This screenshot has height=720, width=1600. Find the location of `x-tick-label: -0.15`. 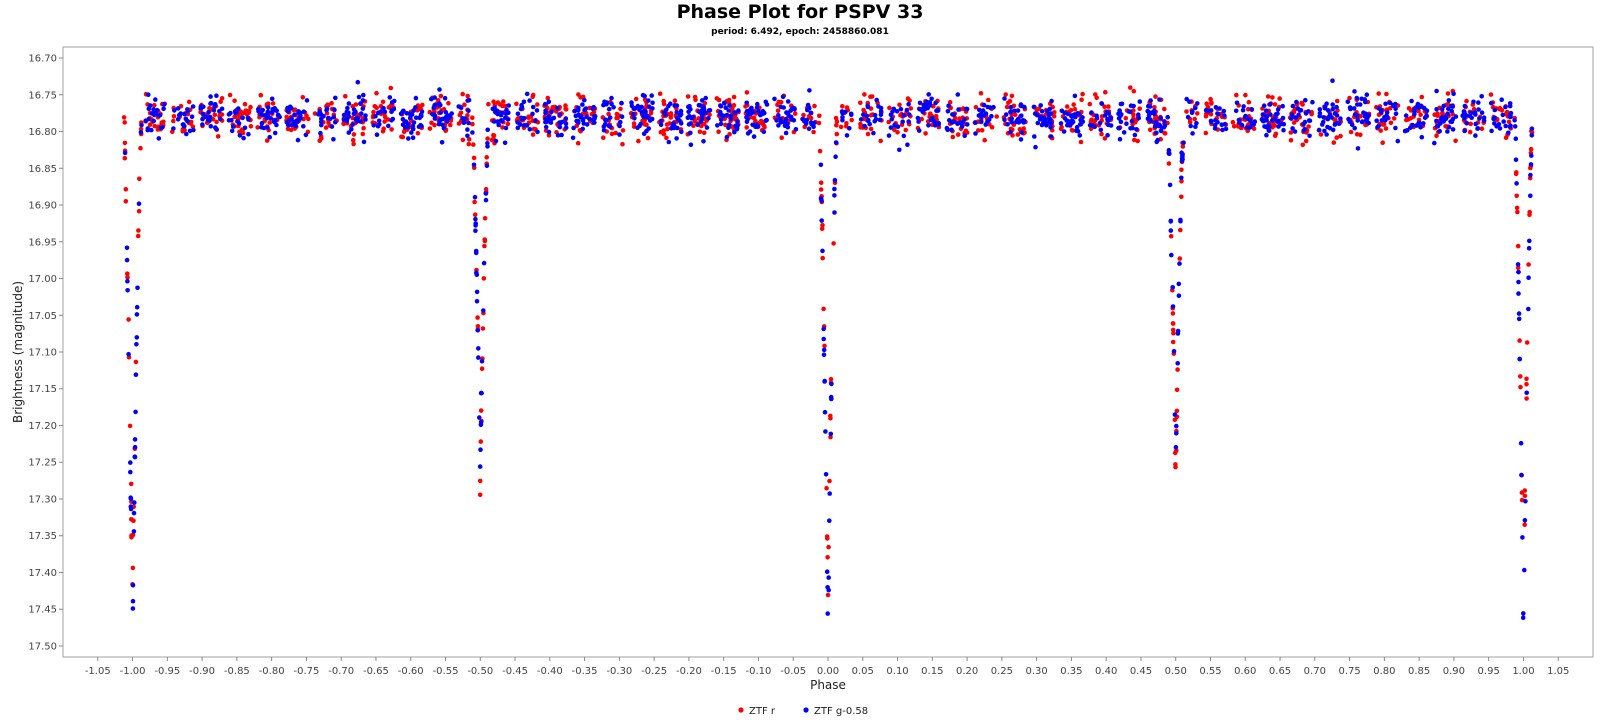

x-tick-label: -0.15 is located at coordinates (724, 671).